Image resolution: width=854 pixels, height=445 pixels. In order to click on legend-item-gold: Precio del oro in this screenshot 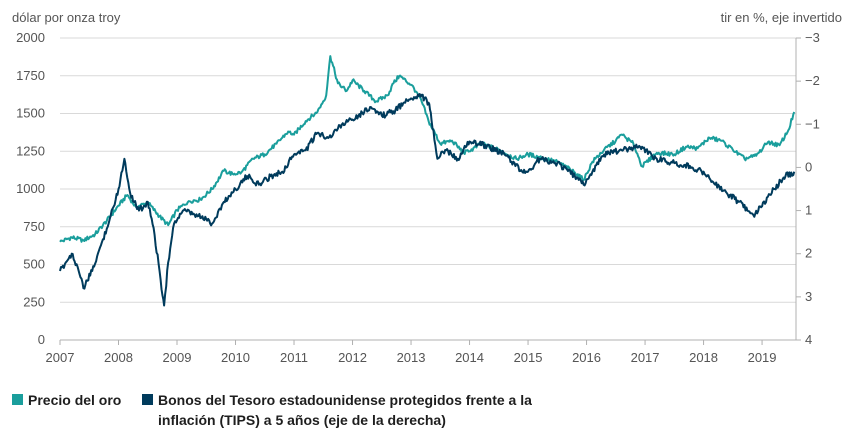, I will do `click(66, 400)`.